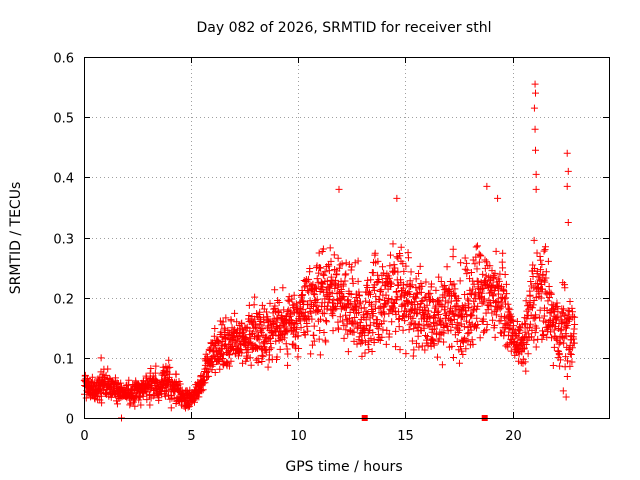 The image size is (640, 480). What do you see at coordinates (84, 436) in the screenshot?
I see `x-tick-label: 0` at bounding box center [84, 436].